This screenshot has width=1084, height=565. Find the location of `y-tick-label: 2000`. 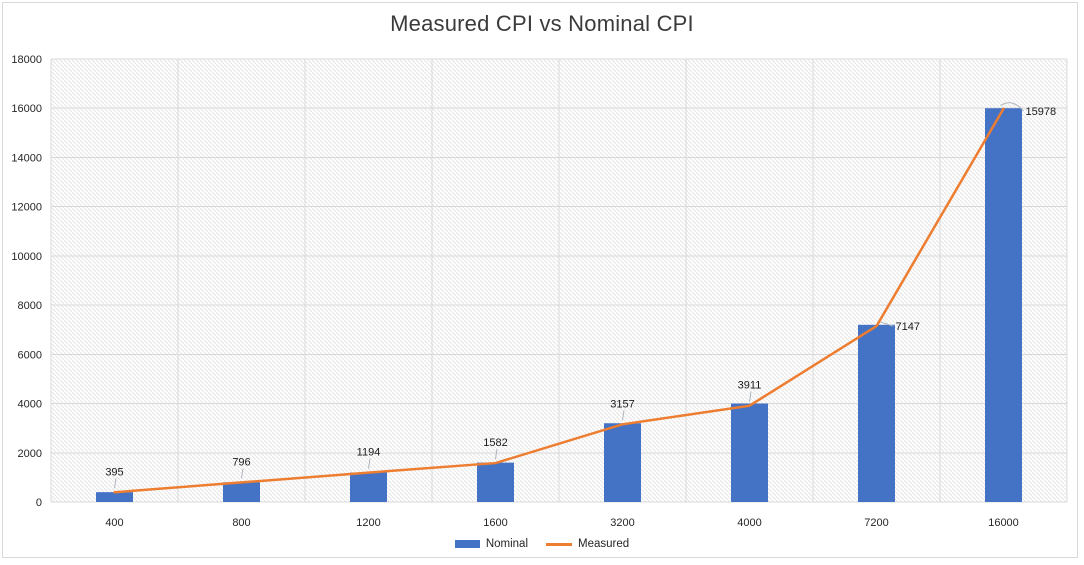

y-tick-label: 2000 is located at coordinates (30, 454).